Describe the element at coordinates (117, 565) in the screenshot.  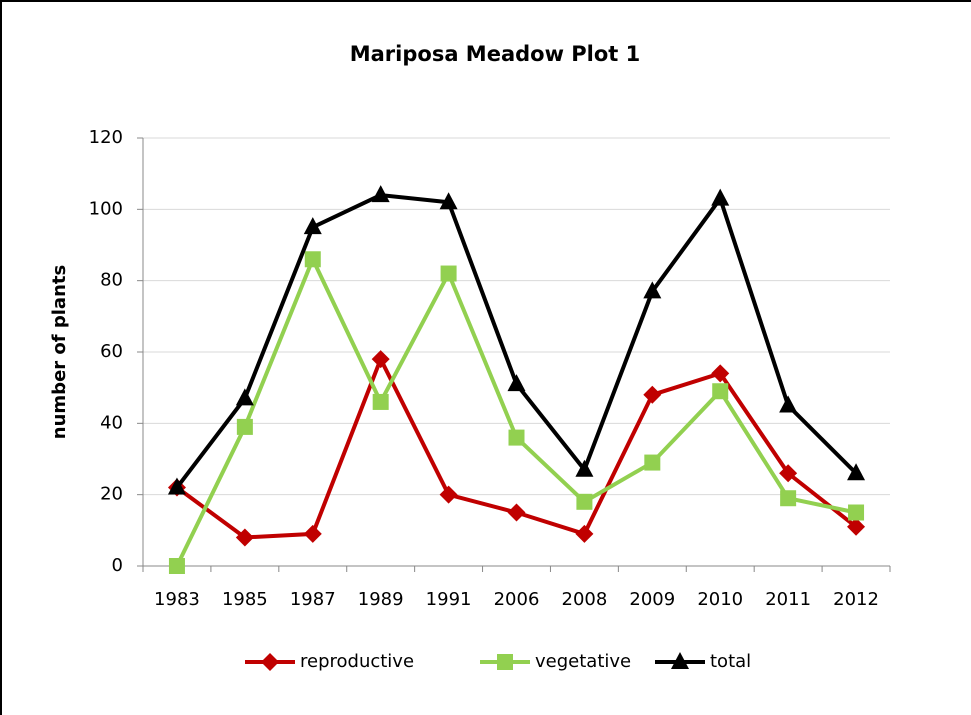
I see `y-tick-label: 0` at that location.